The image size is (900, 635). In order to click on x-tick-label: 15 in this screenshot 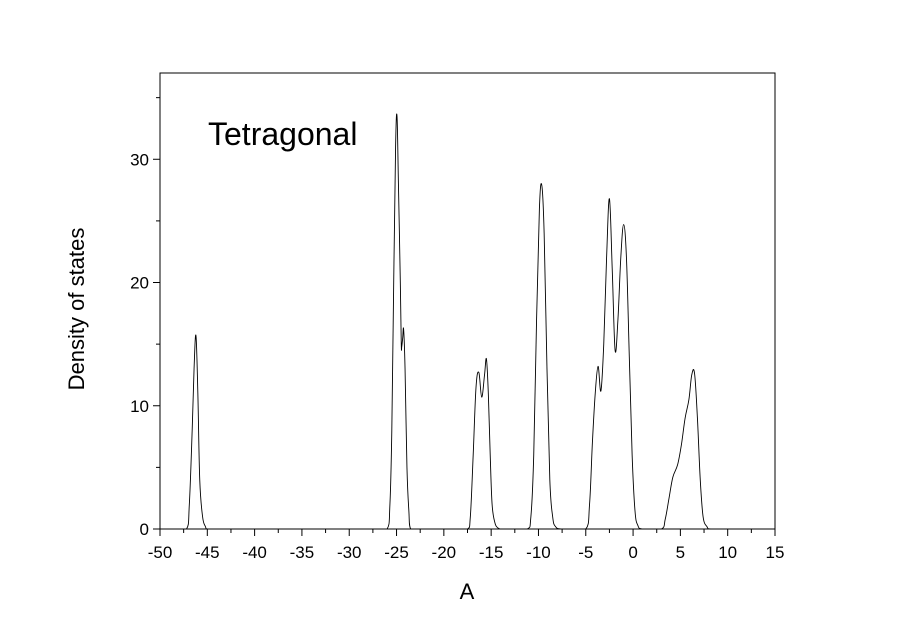, I will do `click(775, 552)`.